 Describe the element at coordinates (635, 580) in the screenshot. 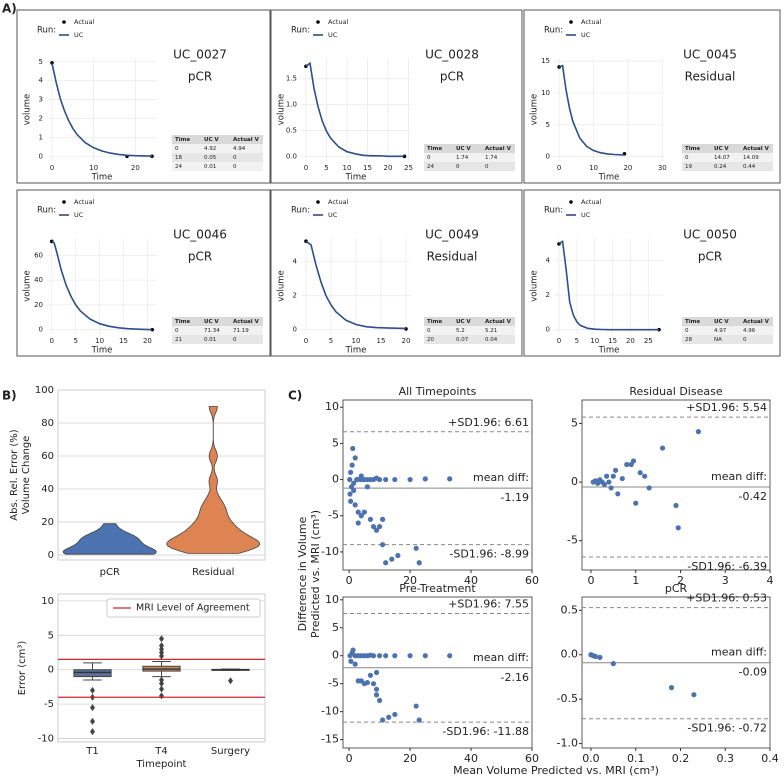

I see `x-tick-label: 1` at that location.